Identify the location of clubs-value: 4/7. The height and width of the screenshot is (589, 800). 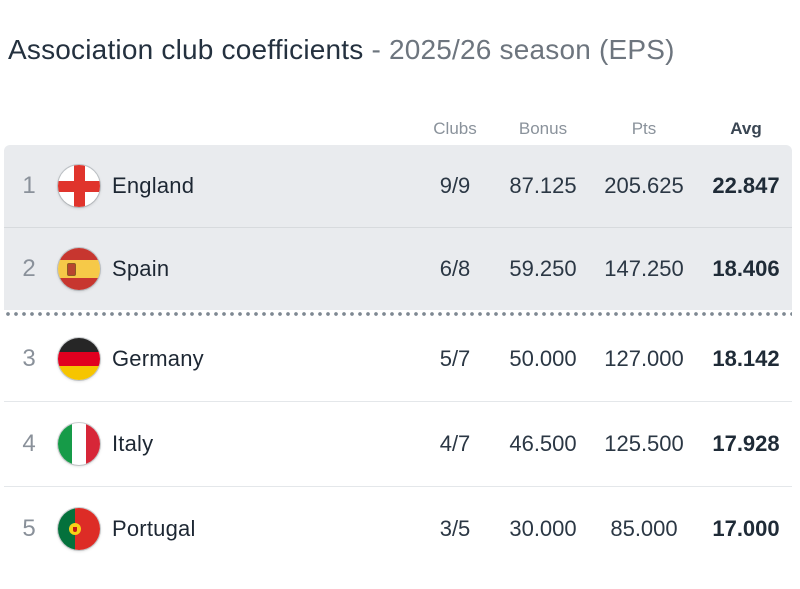
(455, 443).